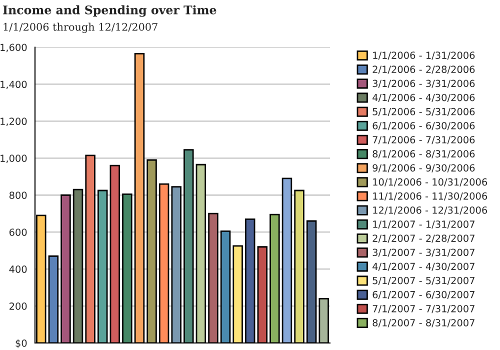 The image size is (500, 350). I want to click on y-tick-label: 1,600, so click(13, 48).